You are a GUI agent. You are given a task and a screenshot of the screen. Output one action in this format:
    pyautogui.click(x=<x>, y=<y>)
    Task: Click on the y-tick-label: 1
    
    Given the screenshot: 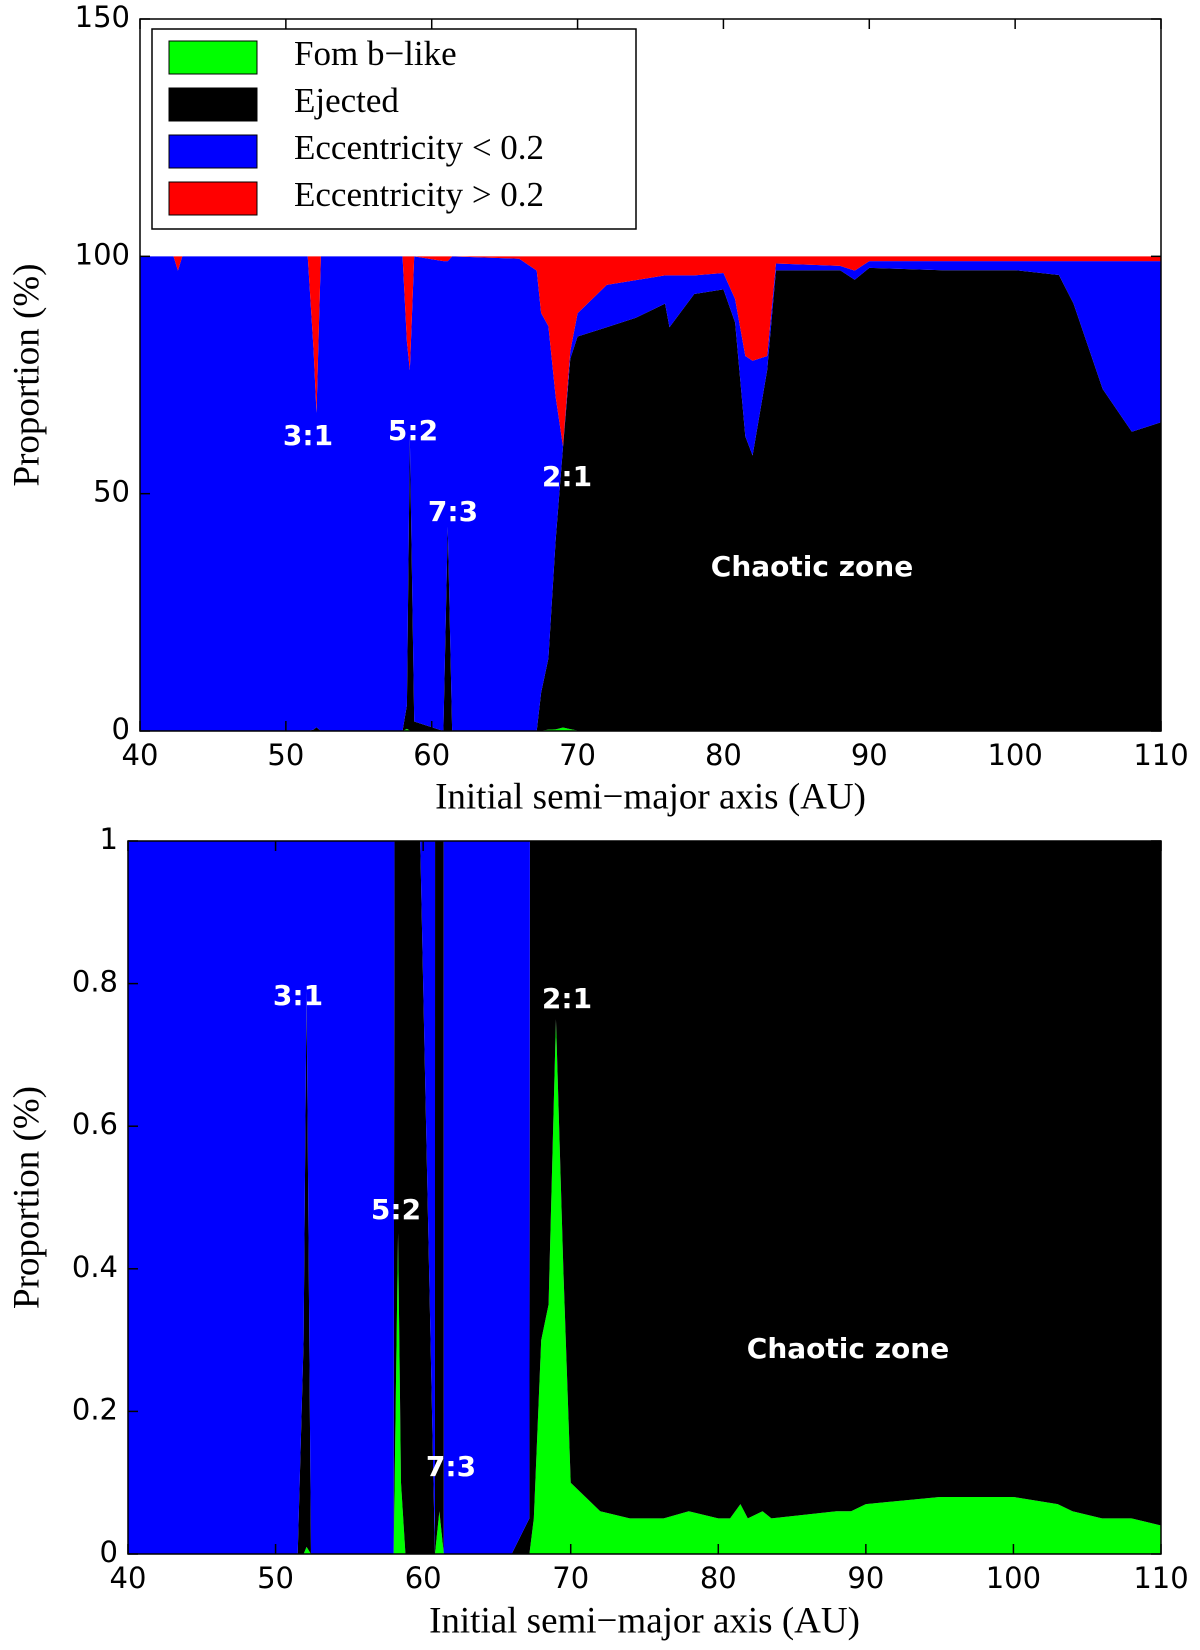 What is the action you would take?
    pyautogui.click(x=109, y=839)
    